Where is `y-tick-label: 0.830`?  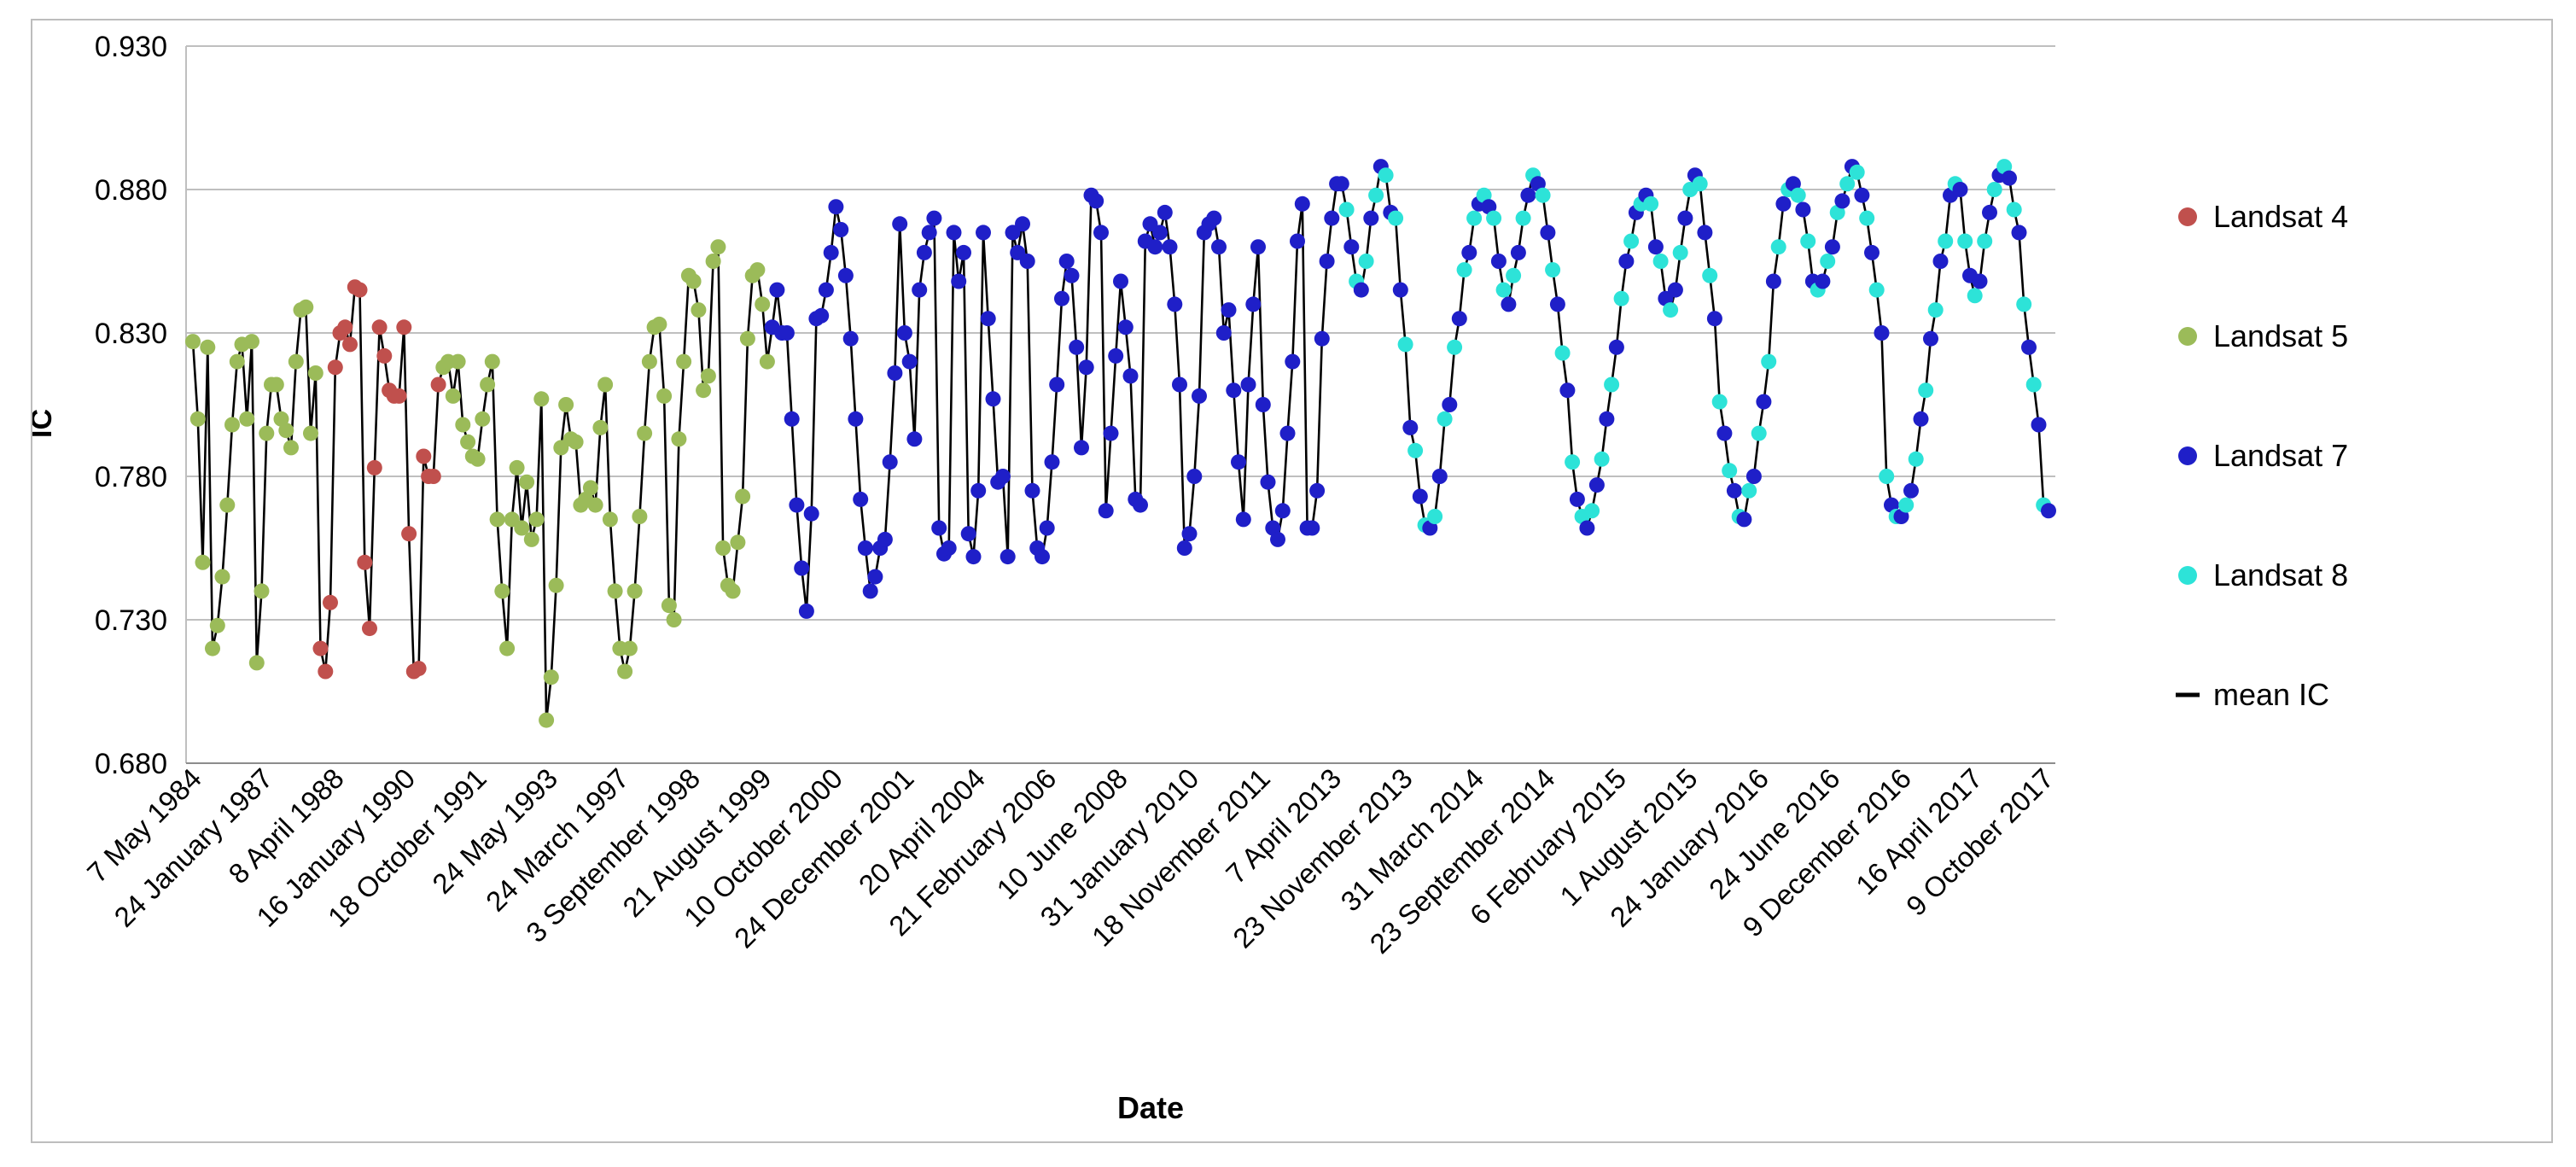
y-tick-label: 0.830 is located at coordinates (131, 334).